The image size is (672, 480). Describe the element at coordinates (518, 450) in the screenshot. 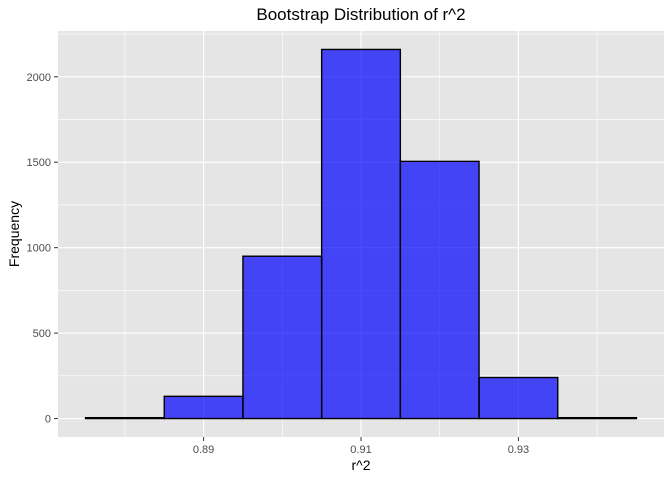

I see `x-tick-label: 0.93` at that location.